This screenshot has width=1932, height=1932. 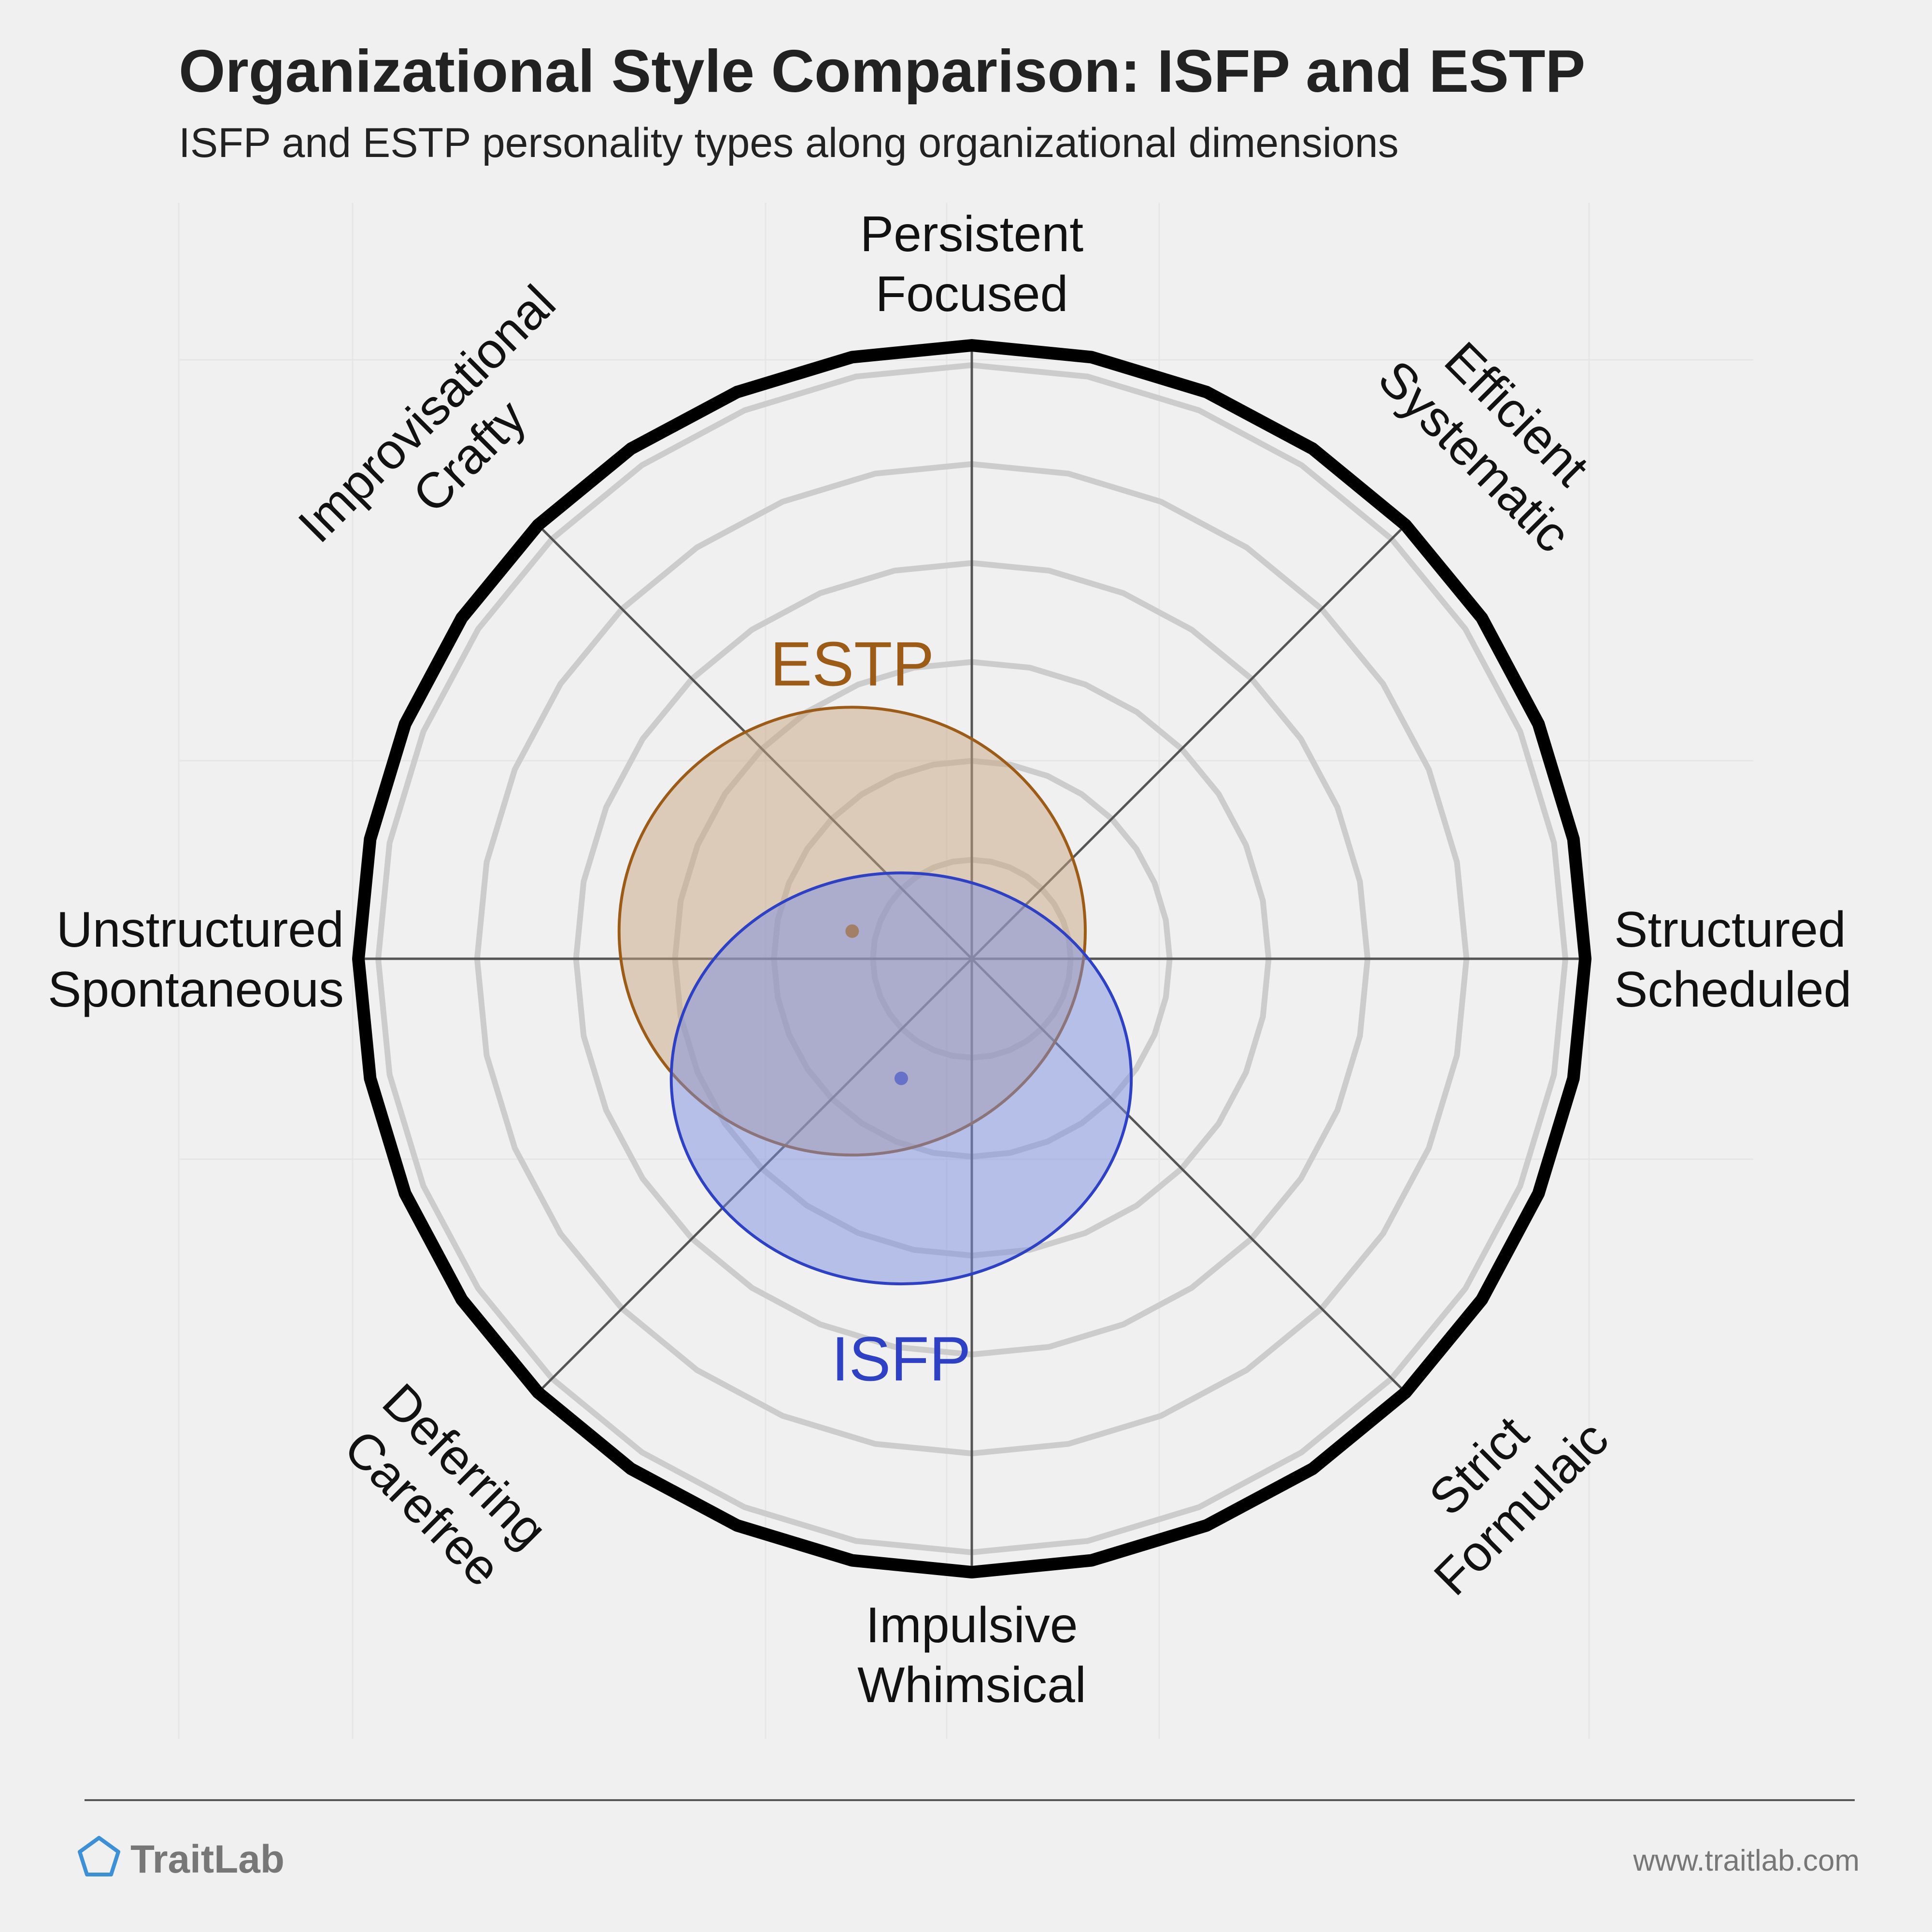 I want to click on brand-name: TraitLab, so click(x=207, y=1859).